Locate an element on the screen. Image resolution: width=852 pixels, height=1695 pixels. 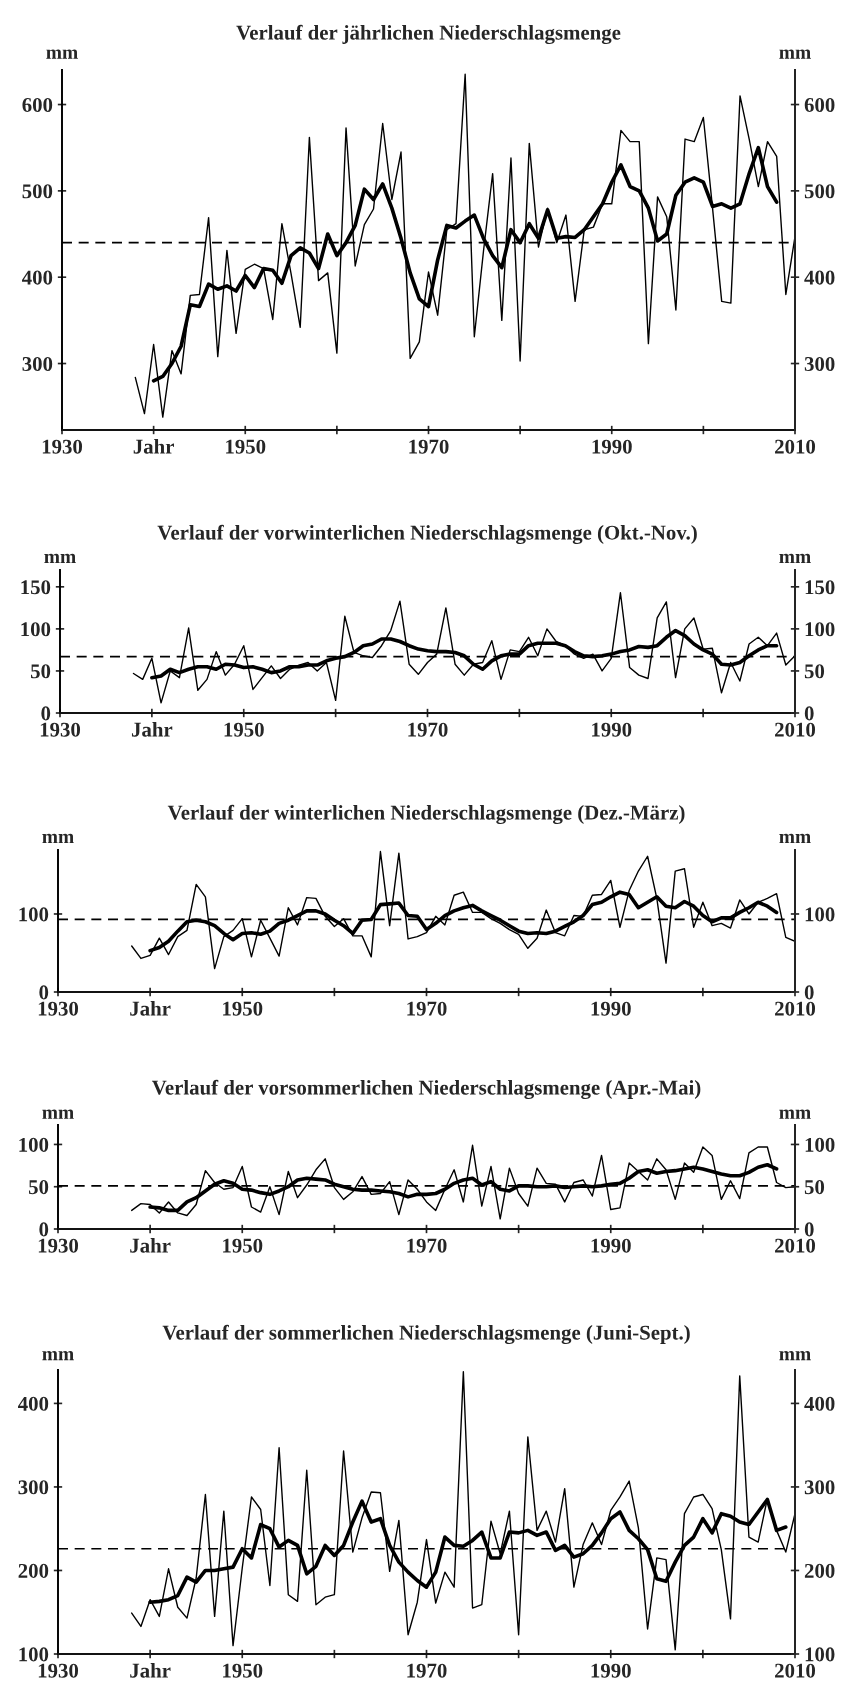
y-tick-label: 500 is located at coordinates (37, 191).